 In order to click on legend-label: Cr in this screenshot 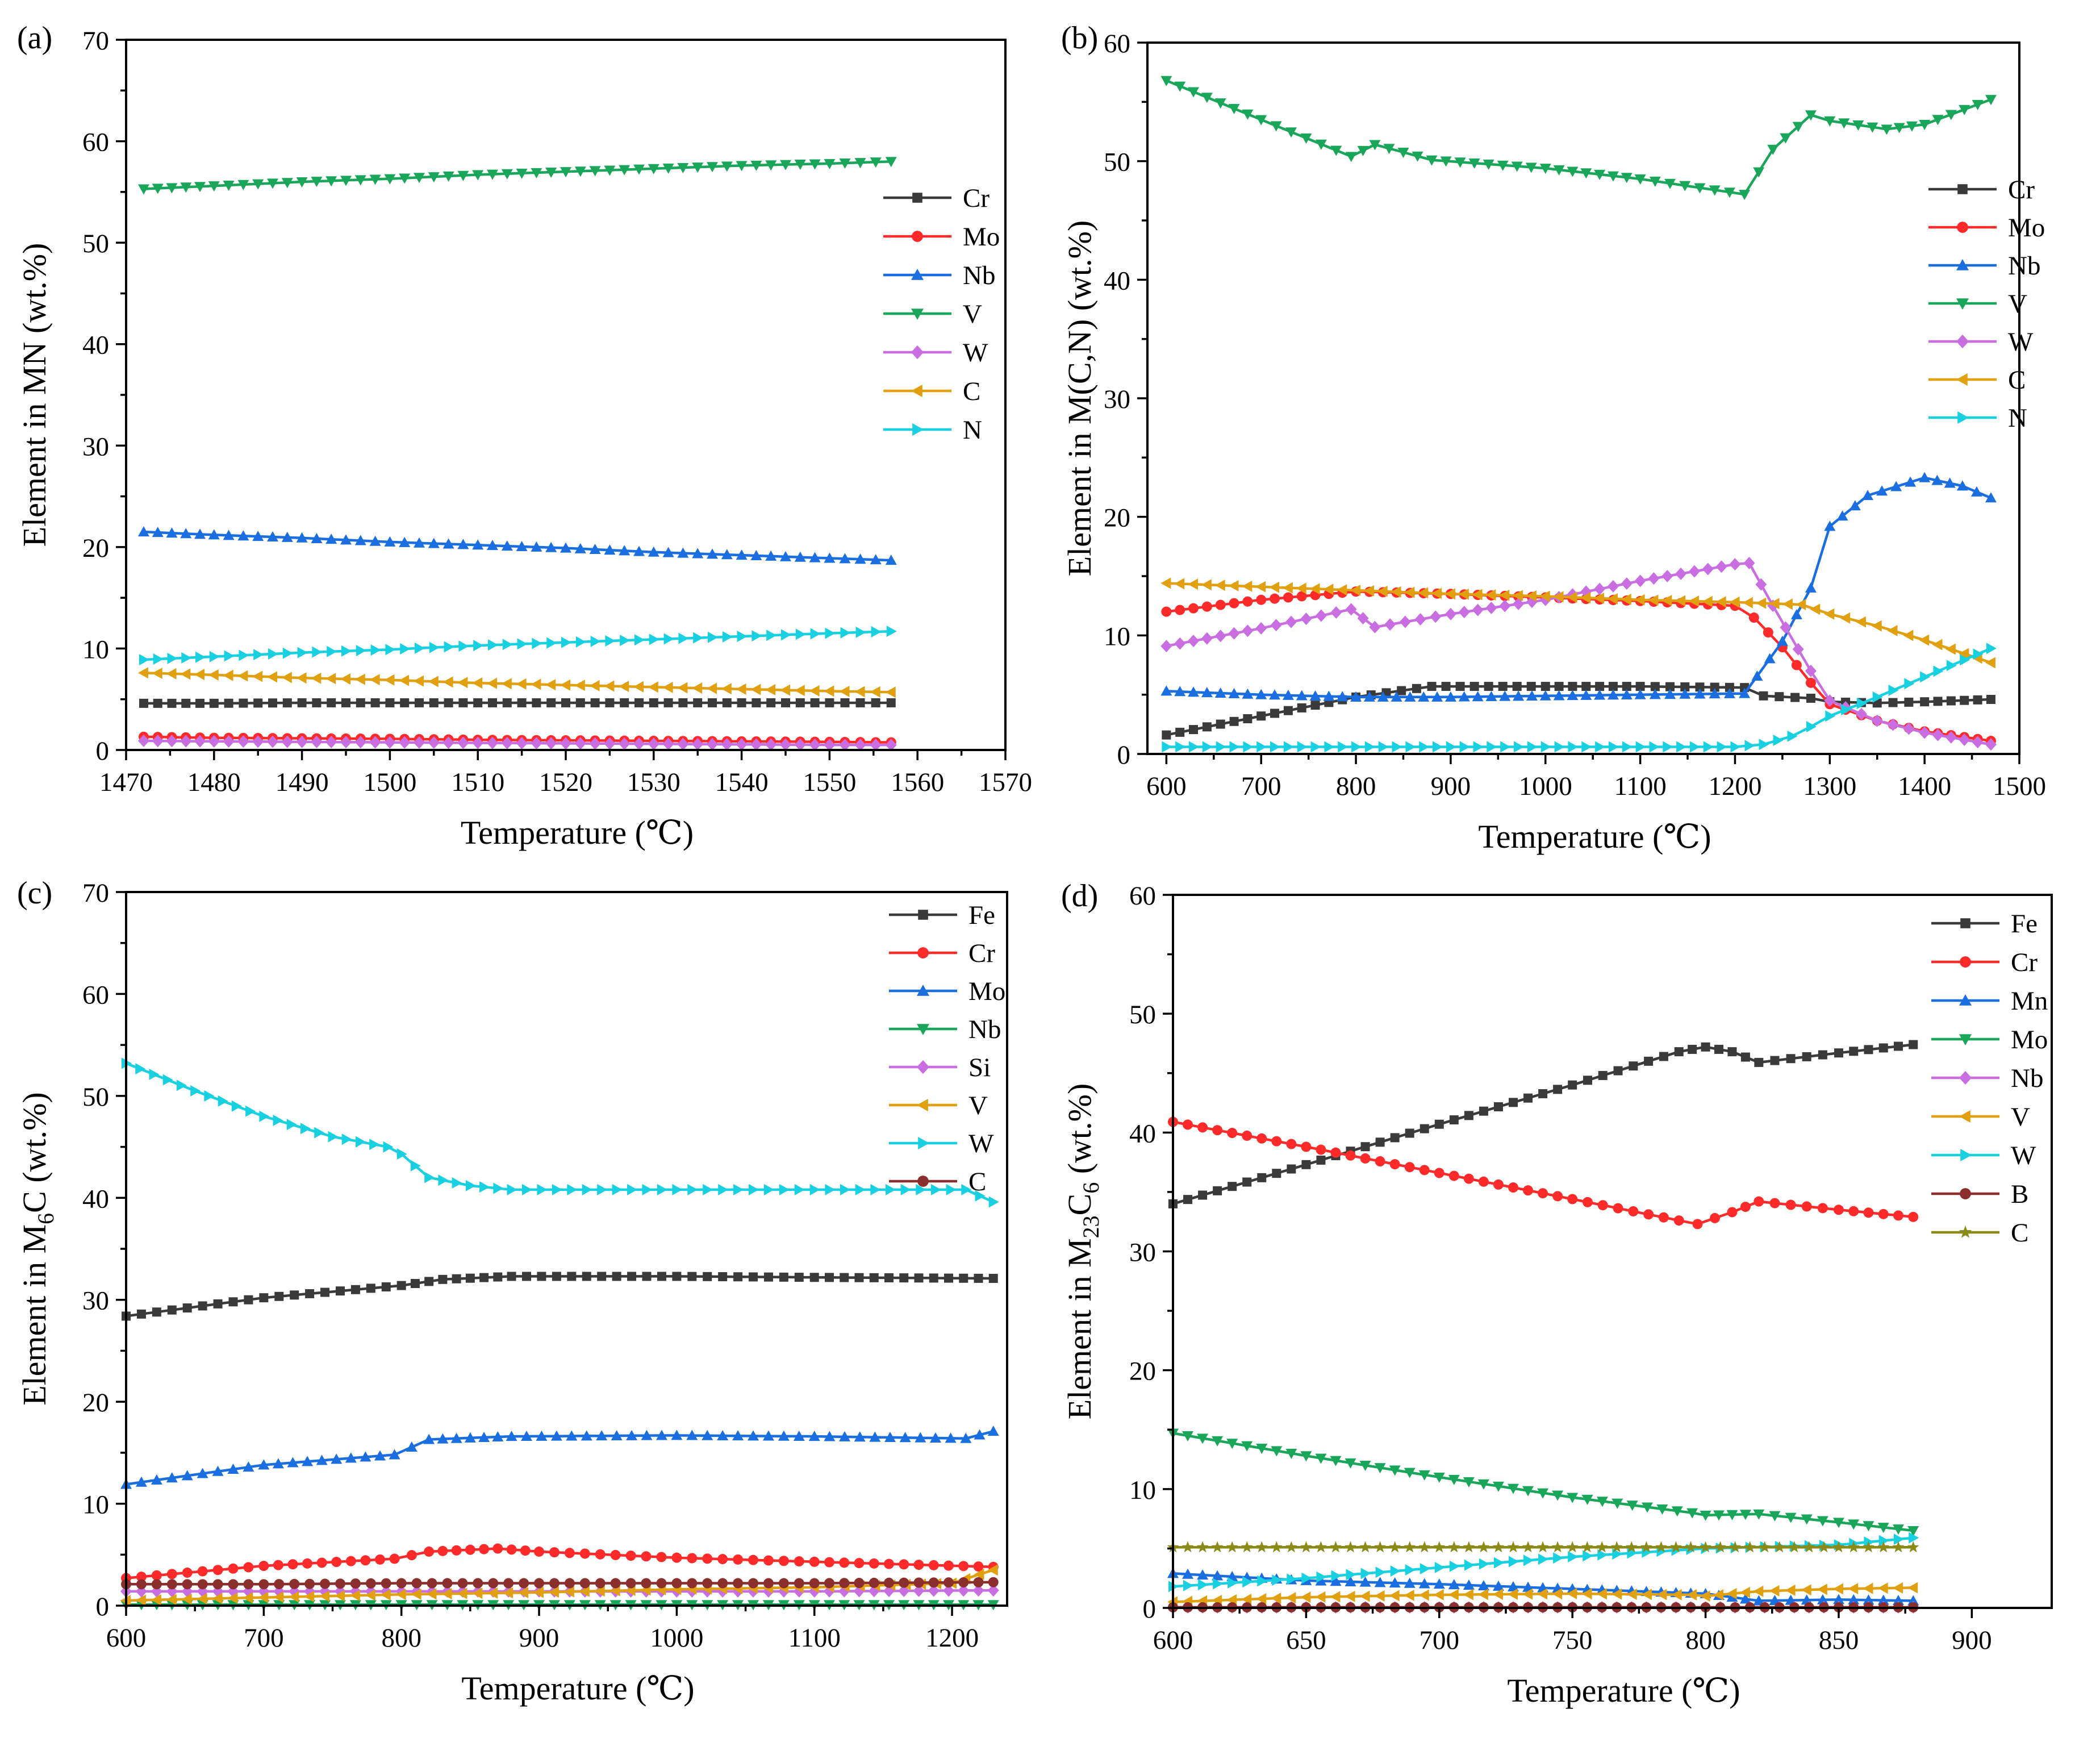, I will do `click(2025, 963)`.